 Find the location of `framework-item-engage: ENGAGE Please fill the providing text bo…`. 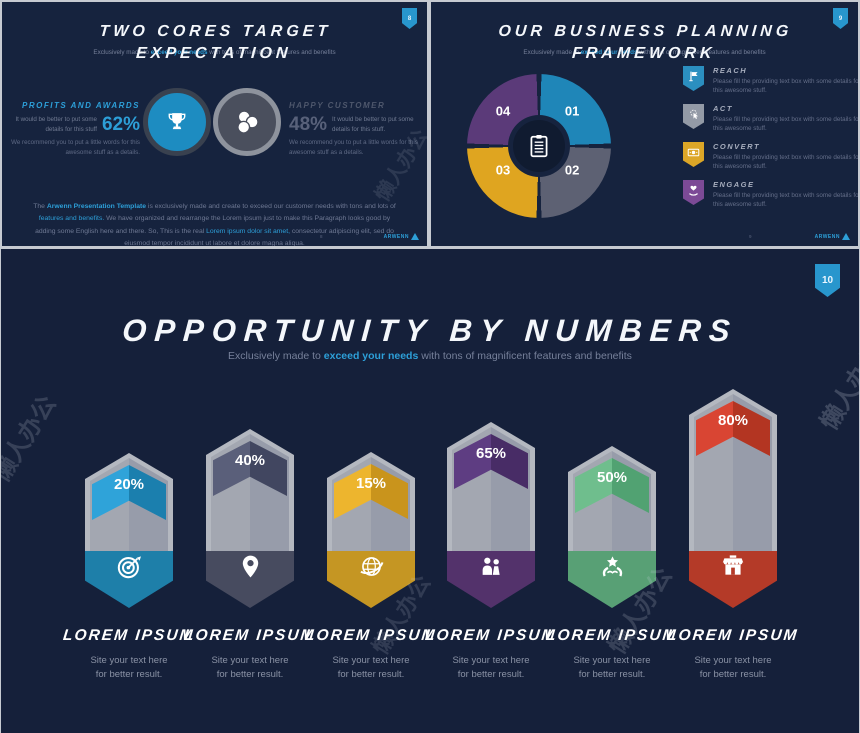

framework-item-engage: ENGAGE Please fill the providing text bo… is located at coordinates (770, 194).